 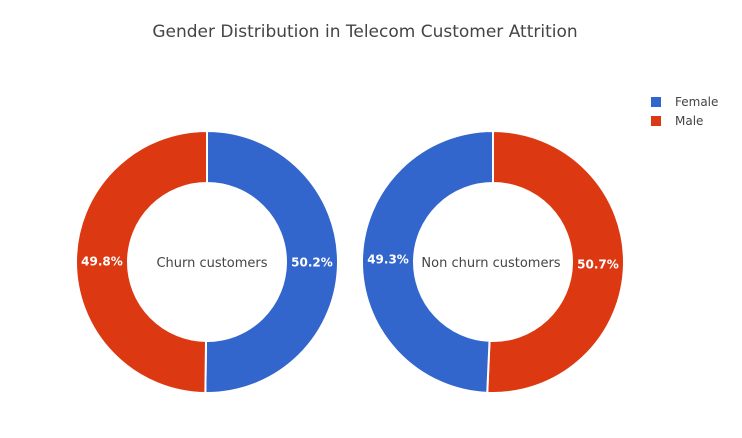 I want to click on legend-label-female: Female, so click(x=696, y=102).